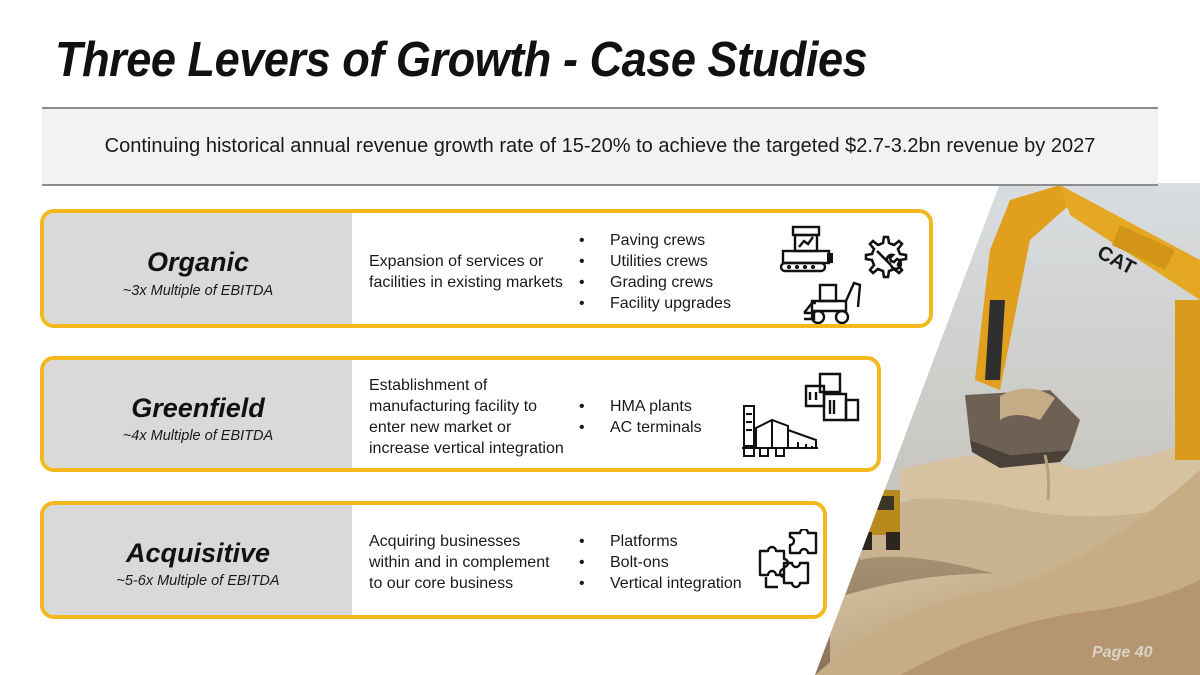 Image resolution: width=1200 pixels, height=675 pixels. I want to click on description-line: Expansion of services or, so click(456, 261).